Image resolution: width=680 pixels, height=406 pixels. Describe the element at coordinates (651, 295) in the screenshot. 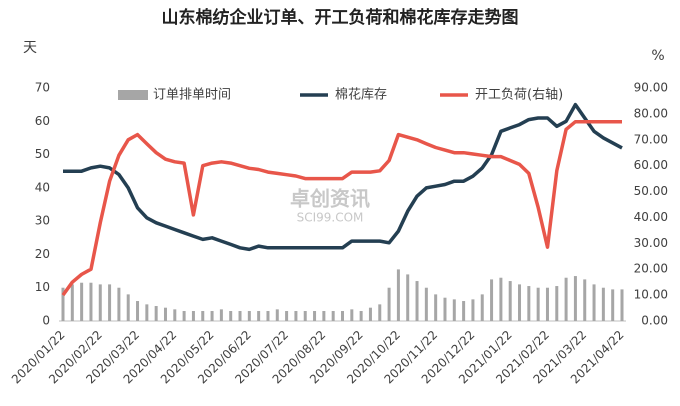

I see `y2-tick-label: 10.00` at that location.